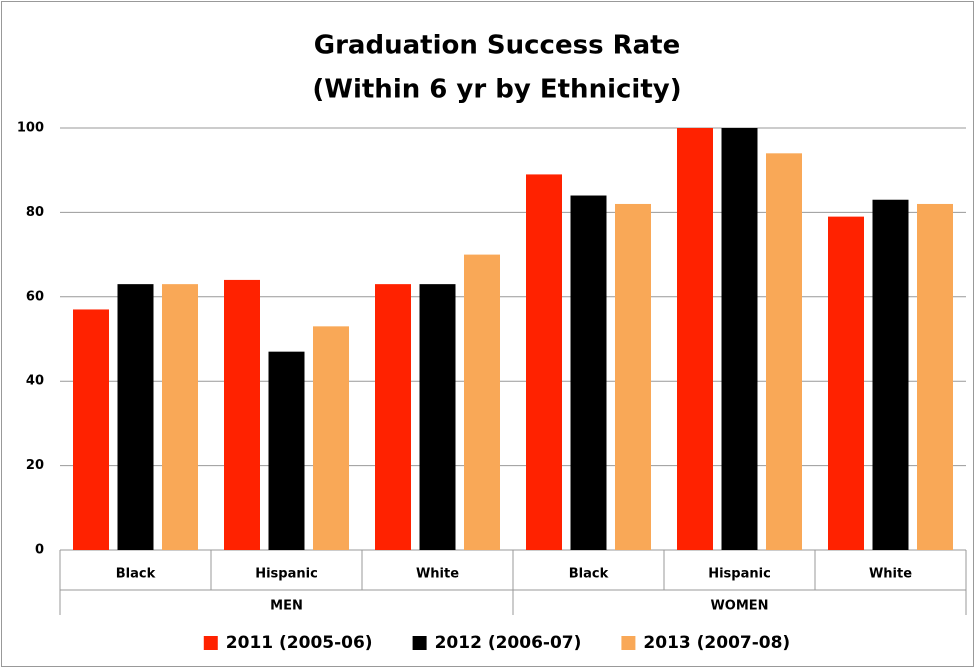 Image resolution: width=976 pixels, height=669 pixels. I want to click on y-tick-label: 60, so click(35, 296).